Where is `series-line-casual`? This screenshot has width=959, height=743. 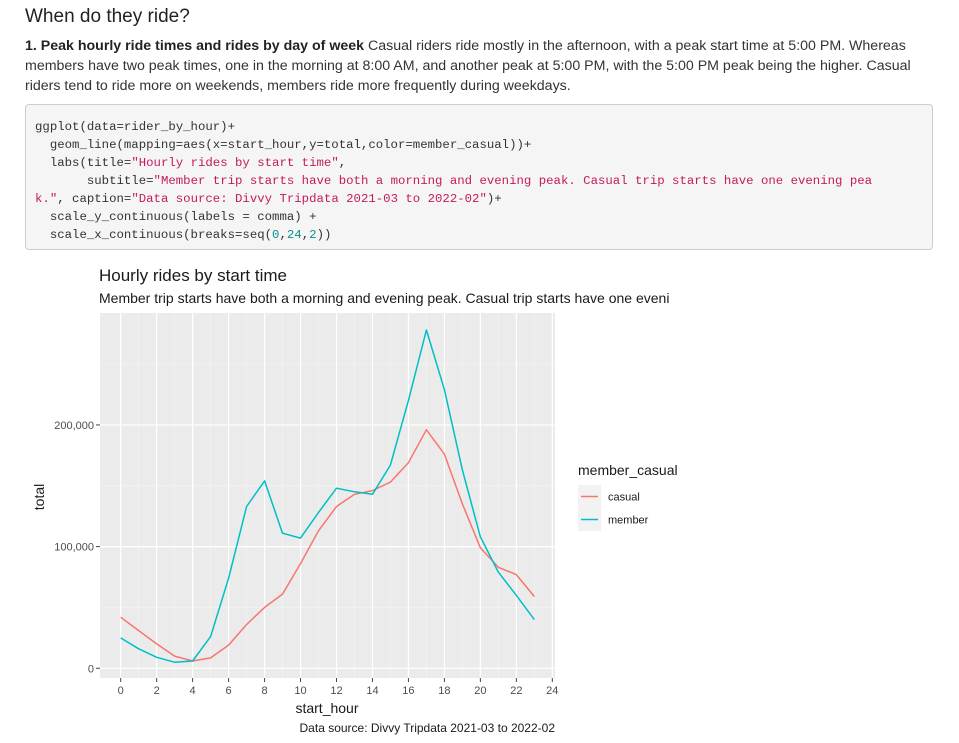
series-line-casual is located at coordinates (327, 545).